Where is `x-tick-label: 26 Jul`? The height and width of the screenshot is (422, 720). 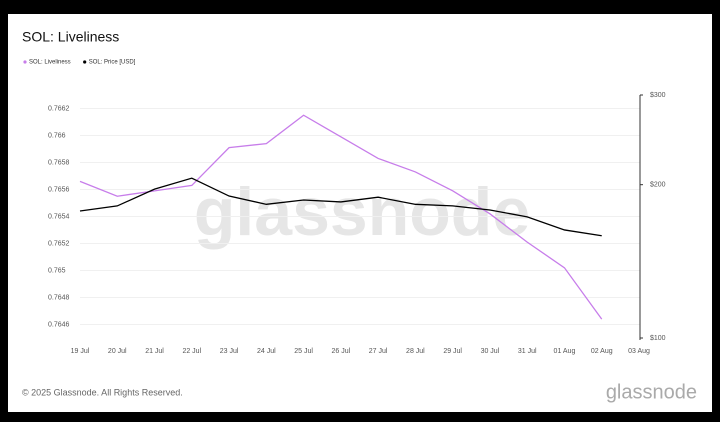
x-tick-label: 26 Jul is located at coordinates (341, 351).